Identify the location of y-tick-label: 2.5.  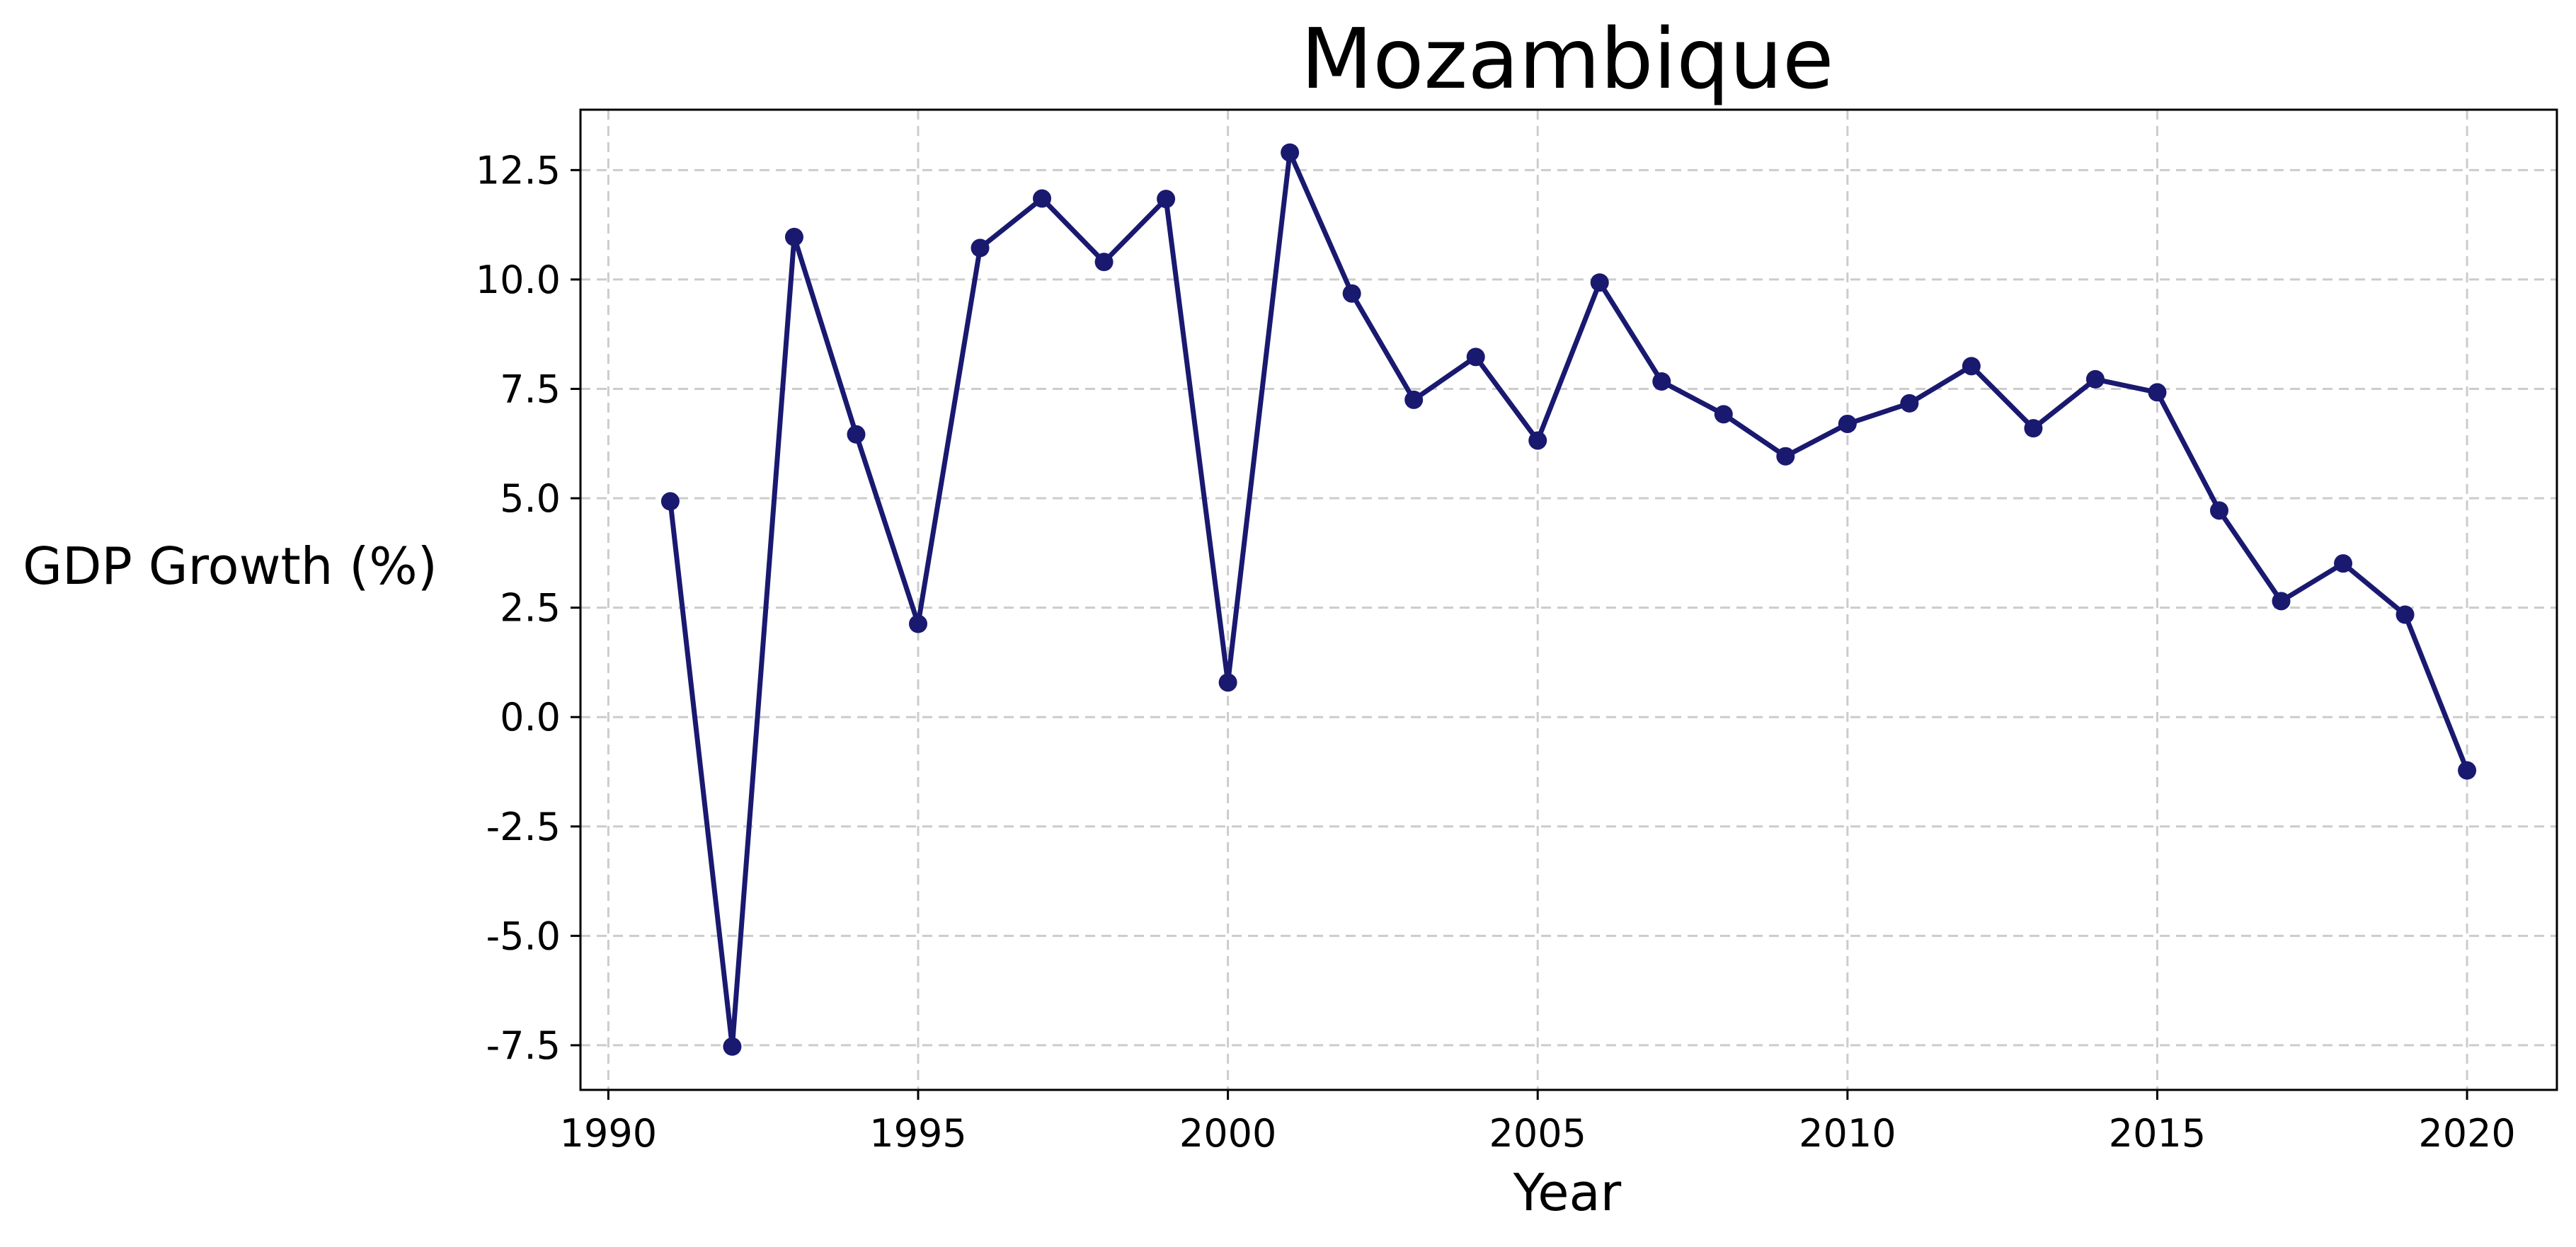
(530, 608).